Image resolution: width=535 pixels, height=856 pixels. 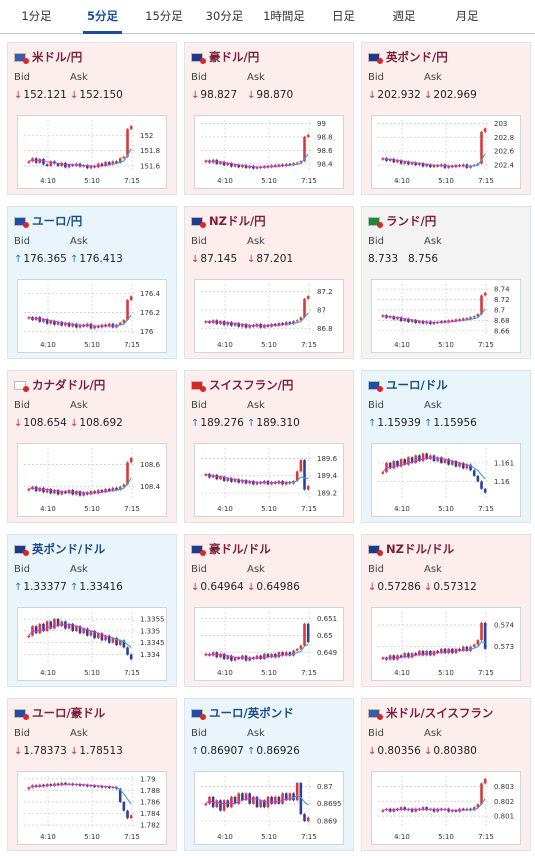 What do you see at coordinates (504, 647) in the screenshot?
I see `y-tick-label: 0.573` at bounding box center [504, 647].